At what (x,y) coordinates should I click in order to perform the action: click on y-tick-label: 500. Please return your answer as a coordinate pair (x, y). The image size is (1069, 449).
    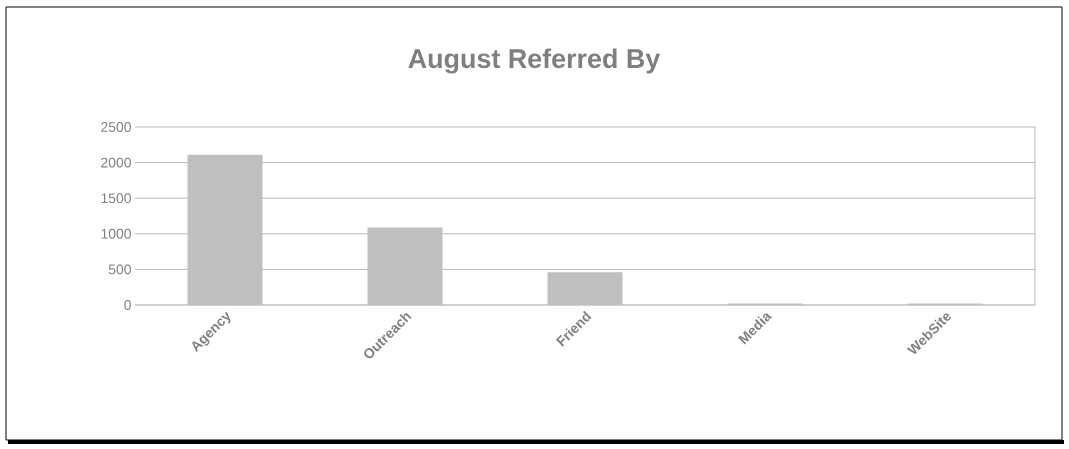
    Looking at the image, I should click on (119, 269).